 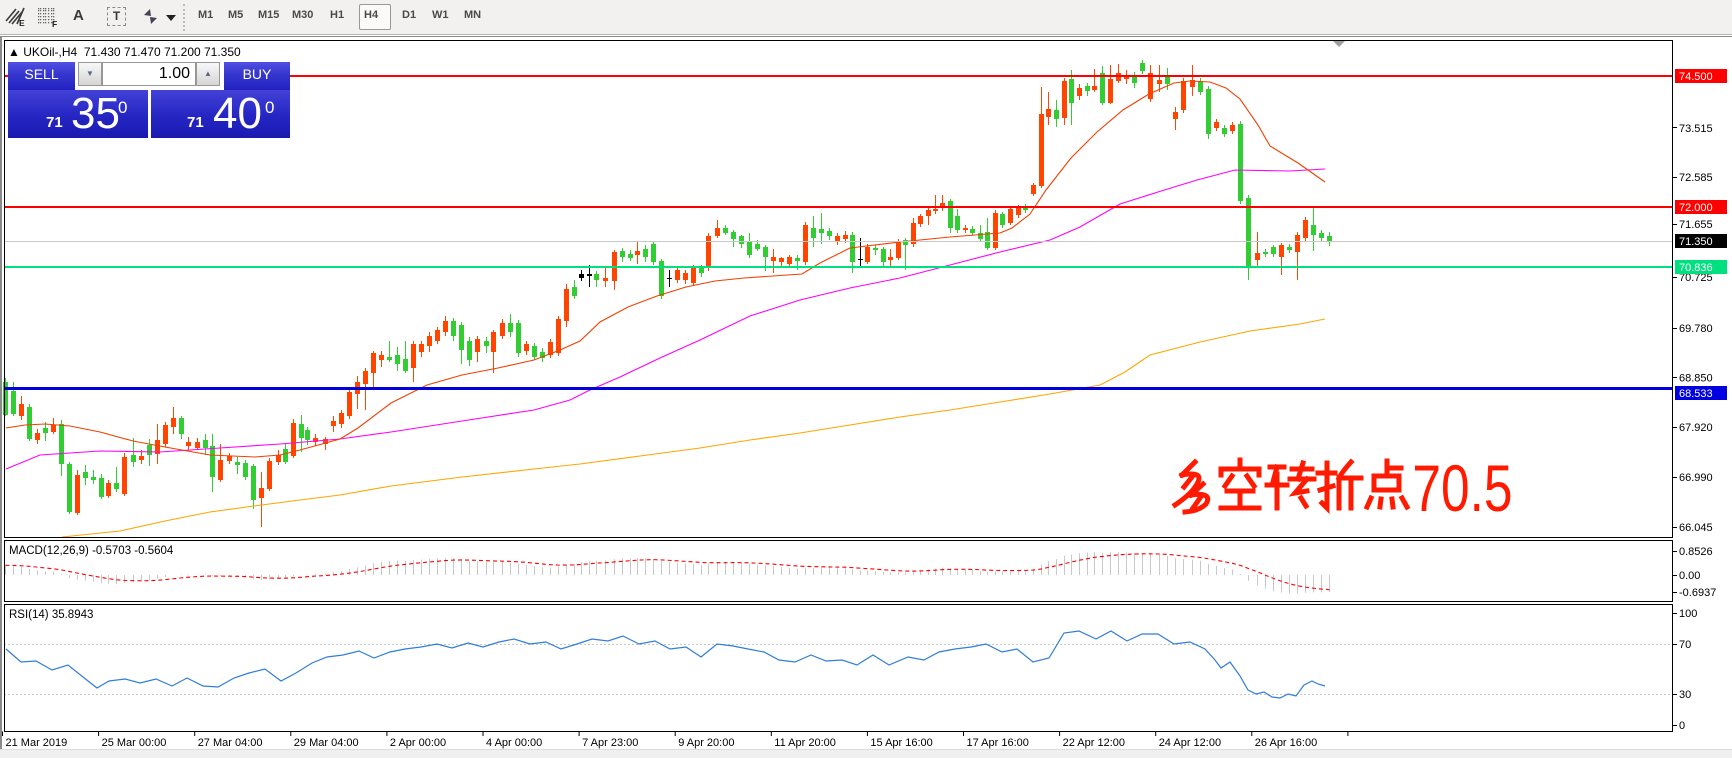 I want to click on svg-text: 30, so click(x=1685, y=695).